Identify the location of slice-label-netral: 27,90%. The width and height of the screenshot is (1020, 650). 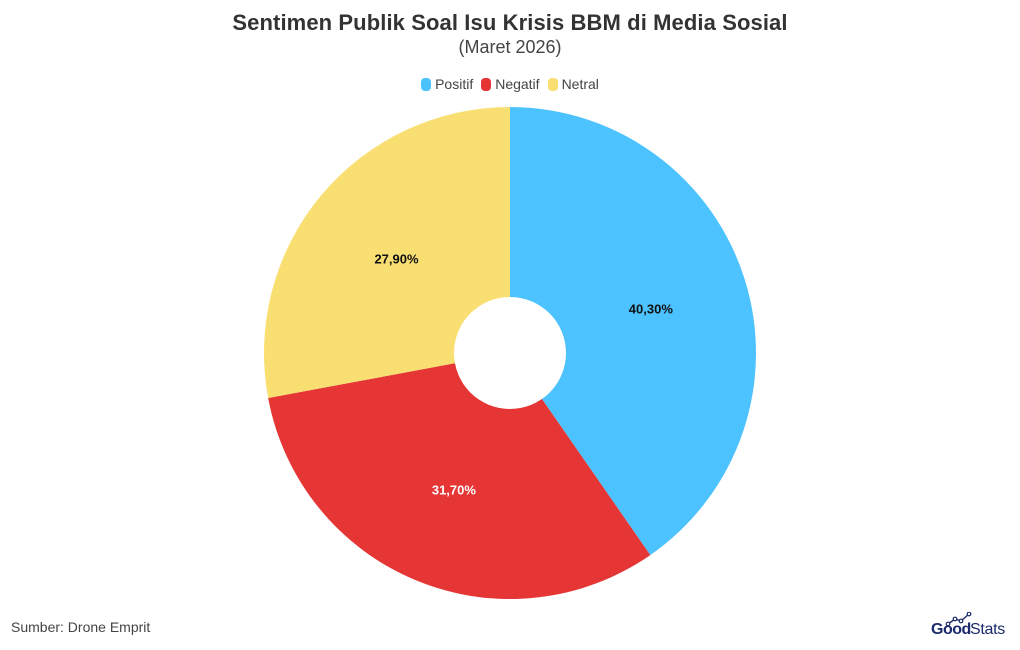
(396, 259).